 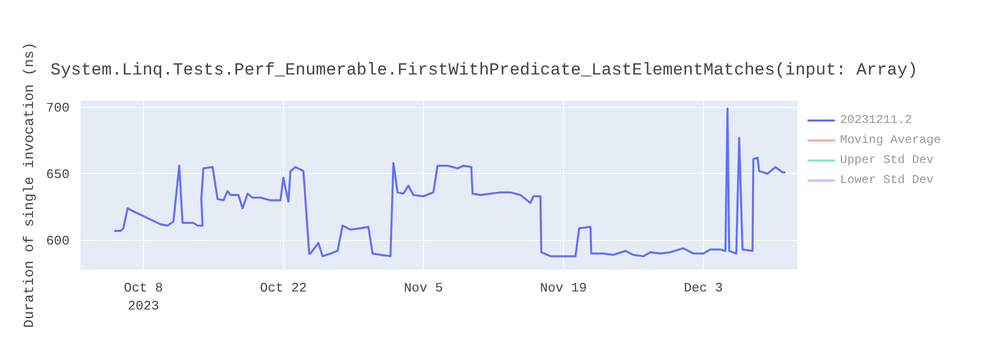 What do you see at coordinates (30, 185) in the screenshot?
I see `y-axis-title: Duration of single invocation (ns)` at bounding box center [30, 185].